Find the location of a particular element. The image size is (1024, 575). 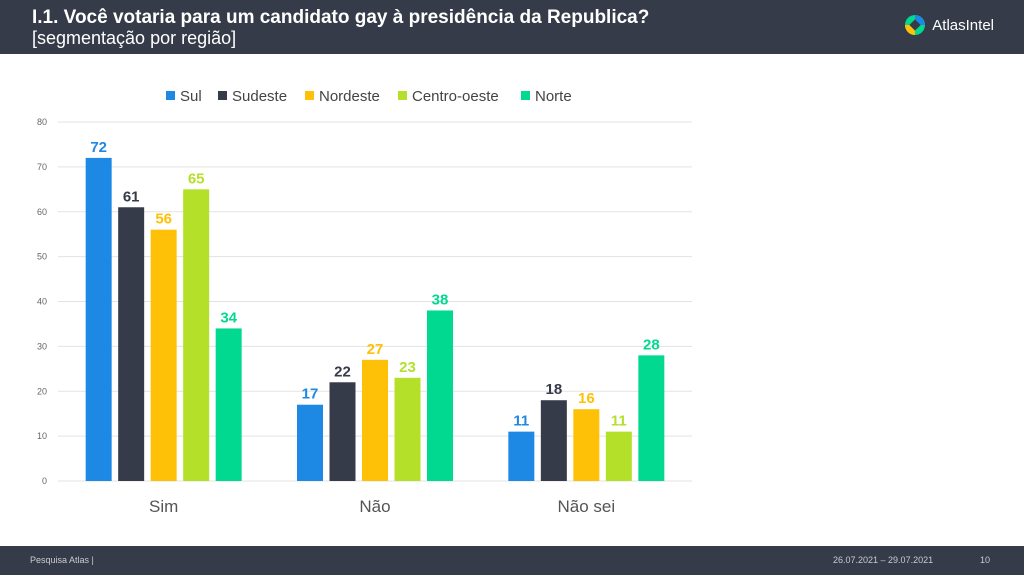

data-label: 22 is located at coordinates (342, 371).